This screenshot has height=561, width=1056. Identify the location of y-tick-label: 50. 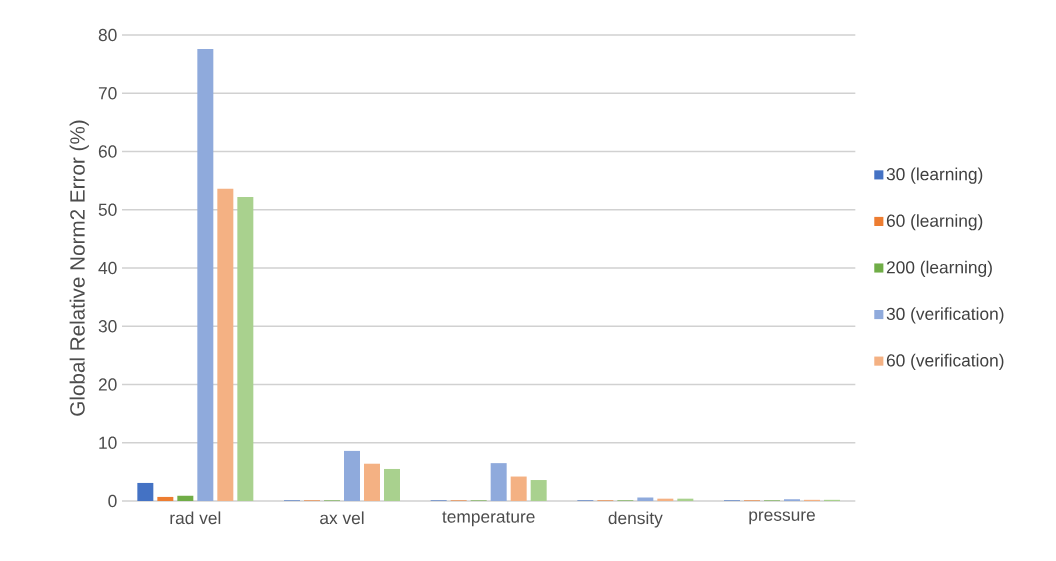
(107, 209).